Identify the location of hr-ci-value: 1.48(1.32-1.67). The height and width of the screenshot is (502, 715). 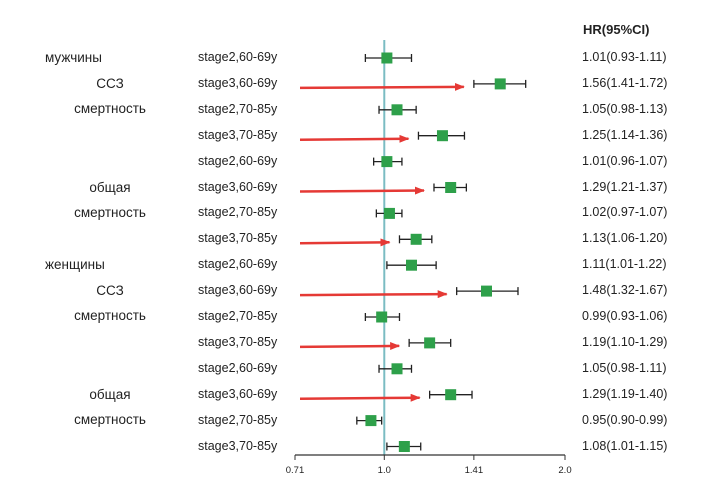
(625, 290).